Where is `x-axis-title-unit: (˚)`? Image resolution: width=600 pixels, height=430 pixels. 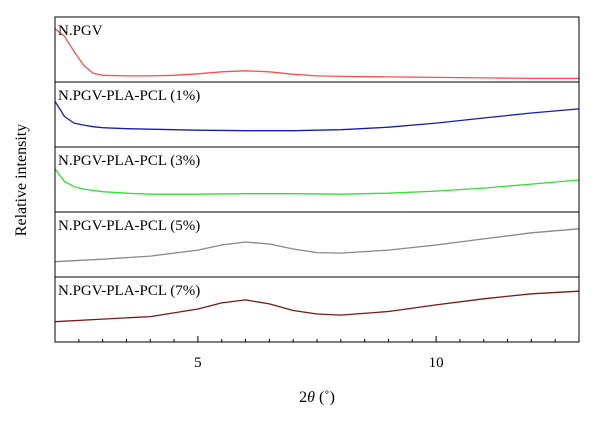
x-axis-title-unit: (˚) is located at coordinates (325, 397).